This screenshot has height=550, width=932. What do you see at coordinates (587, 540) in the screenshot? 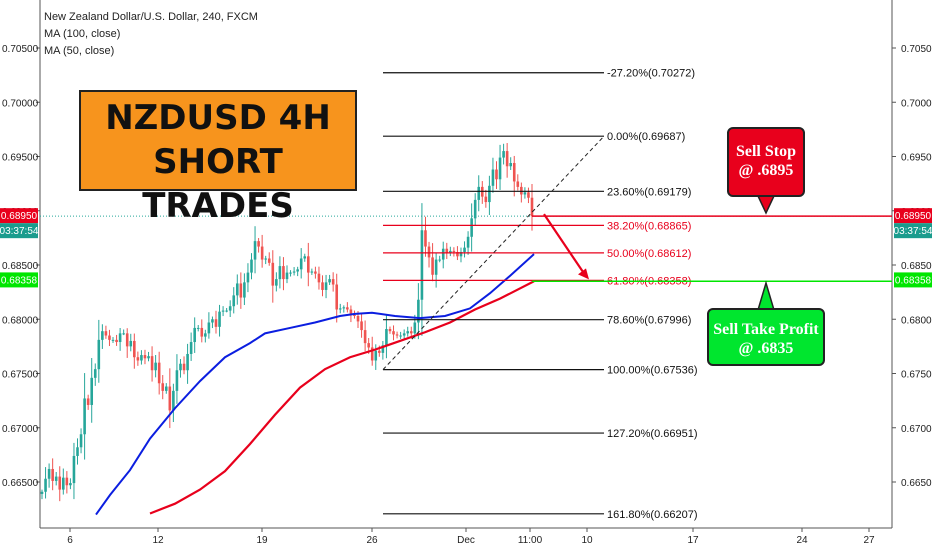
I see `x-tick-label: 10` at bounding box center [587, 540].